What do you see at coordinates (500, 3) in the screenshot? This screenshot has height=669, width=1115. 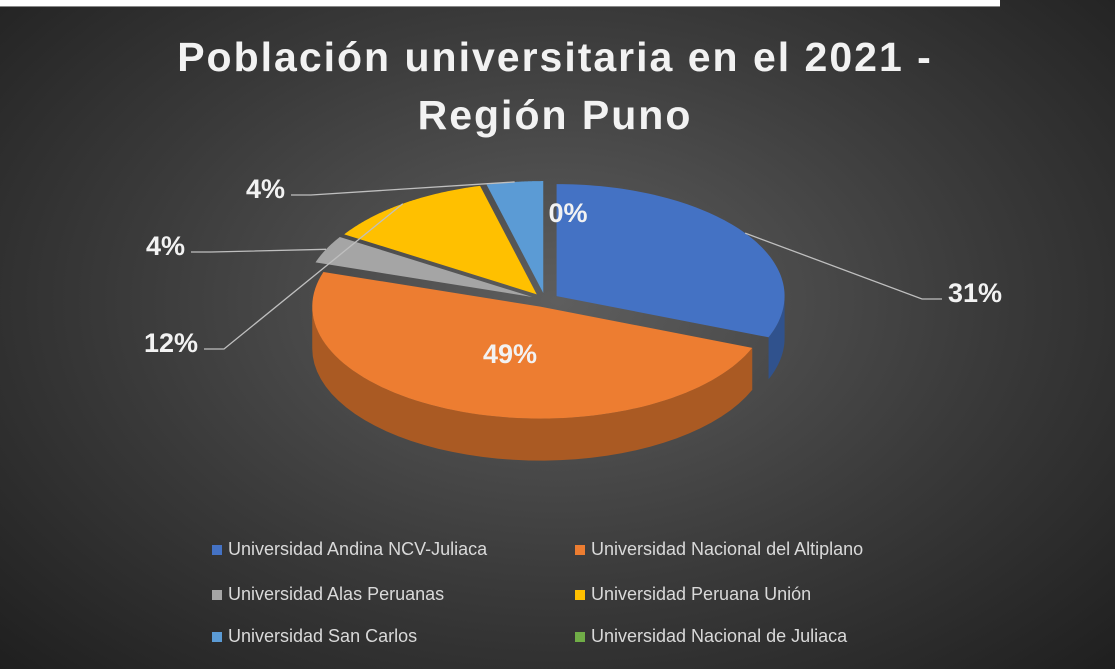 I see `top-strip` at bounding box center [500, 3].